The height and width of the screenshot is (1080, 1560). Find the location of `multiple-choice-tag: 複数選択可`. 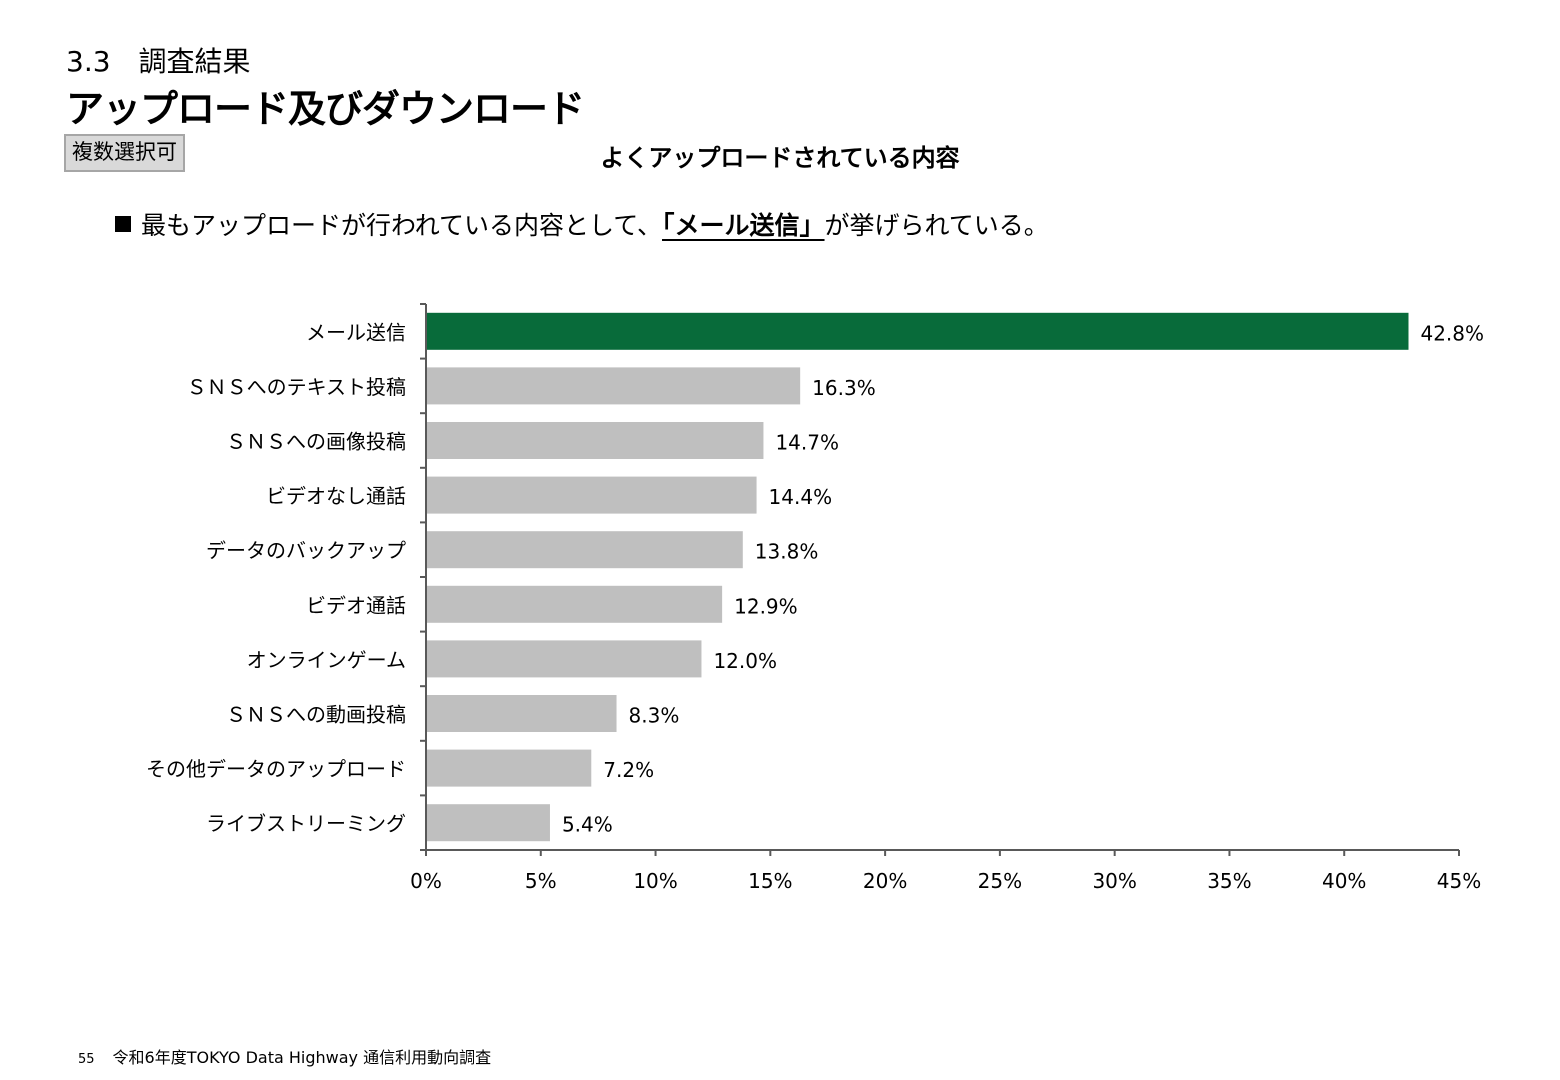

multiple-choice-tag: 複数選択可 is located at coordinates (124, 153).